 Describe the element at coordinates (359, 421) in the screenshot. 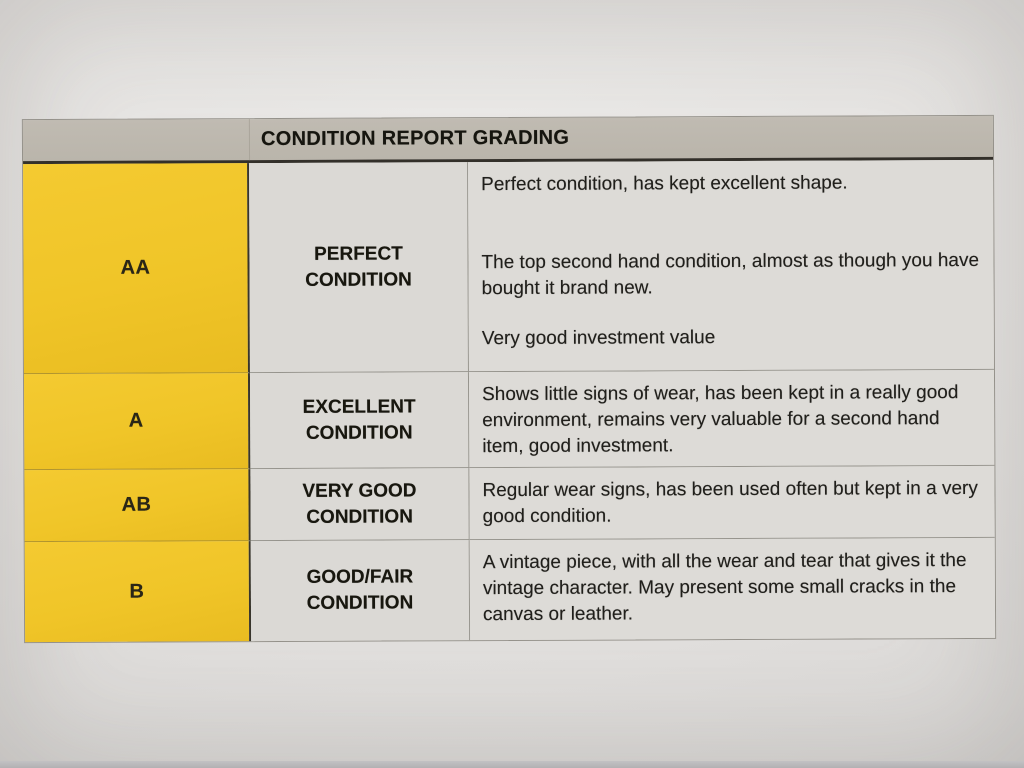

I see `condition-name-cell: EXCELLENT CONDITION` at that location.